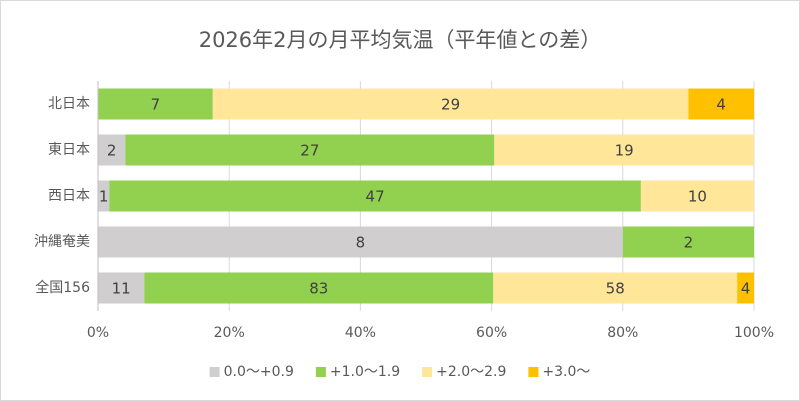 The height and width of the screenshot is (401, 800). I want to click on legend-label: +1.0〜1.9, so click(365, 372).